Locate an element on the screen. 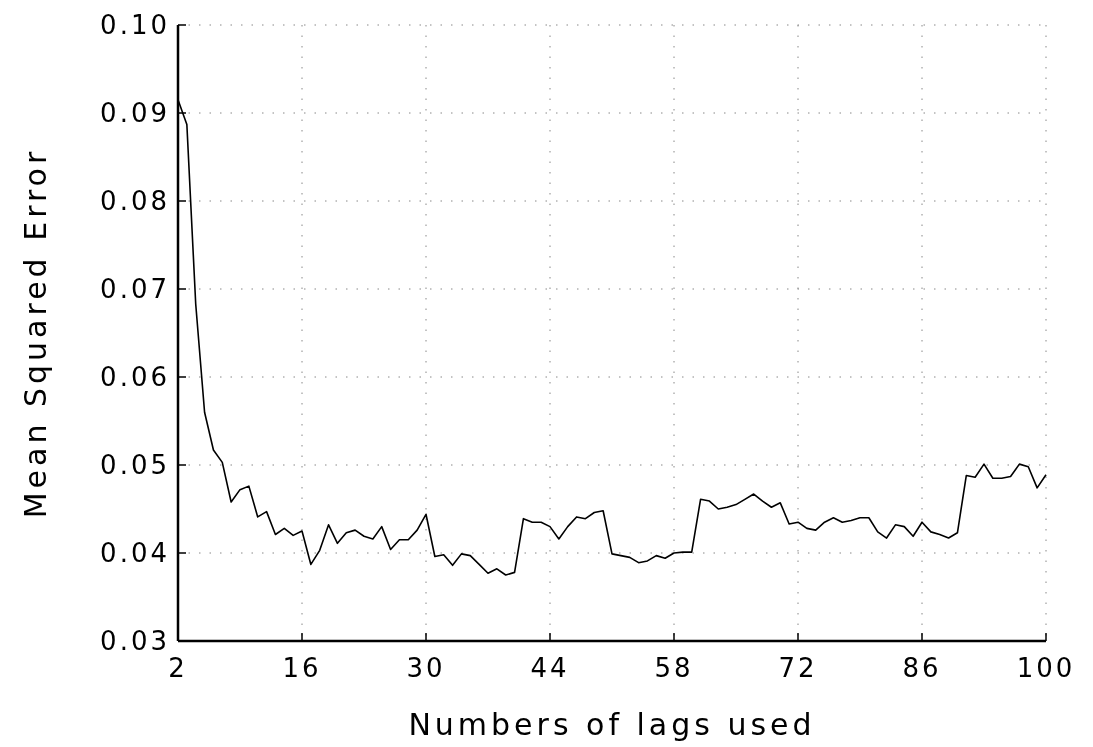 The height and width of the screenshot is (747, 1093). y-tick-label: 0.03 is located at coordinates (135, 641).